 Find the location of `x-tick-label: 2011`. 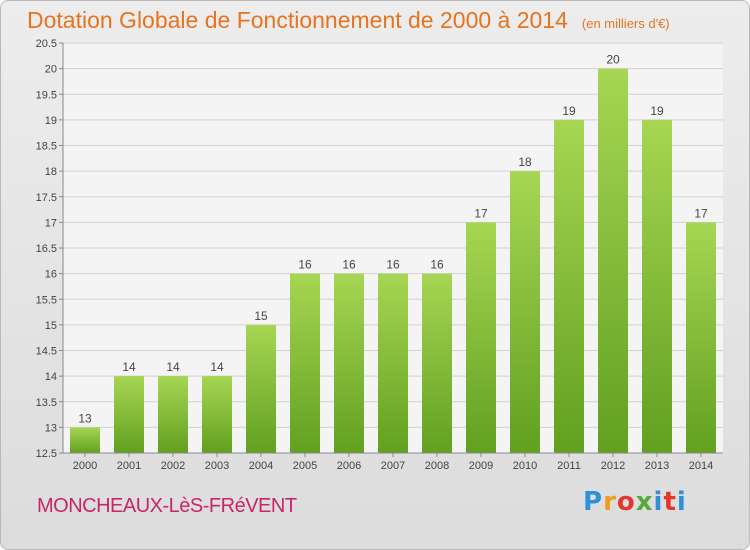

x-tick-label: 2011 is located at coordinates (569, 466).